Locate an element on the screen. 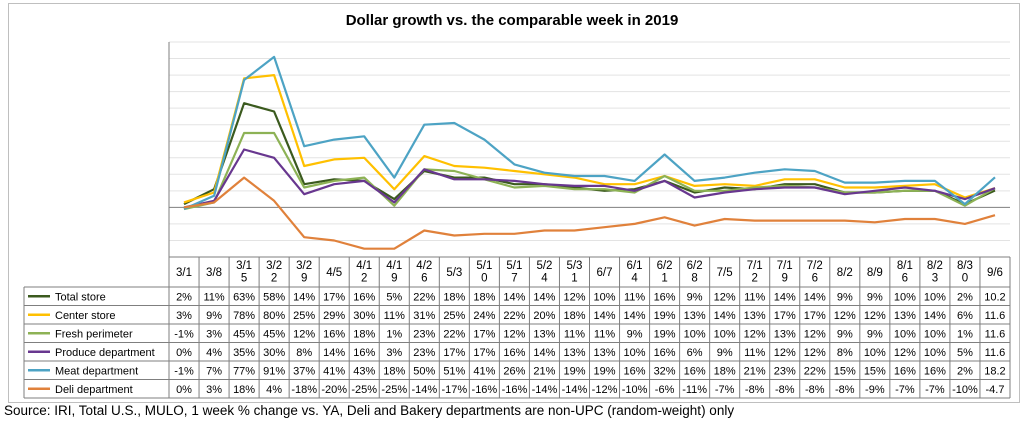 The width and height of the screenshot is (1024, 427). data-cell: 10.2 is located at coordinates (994, 297).